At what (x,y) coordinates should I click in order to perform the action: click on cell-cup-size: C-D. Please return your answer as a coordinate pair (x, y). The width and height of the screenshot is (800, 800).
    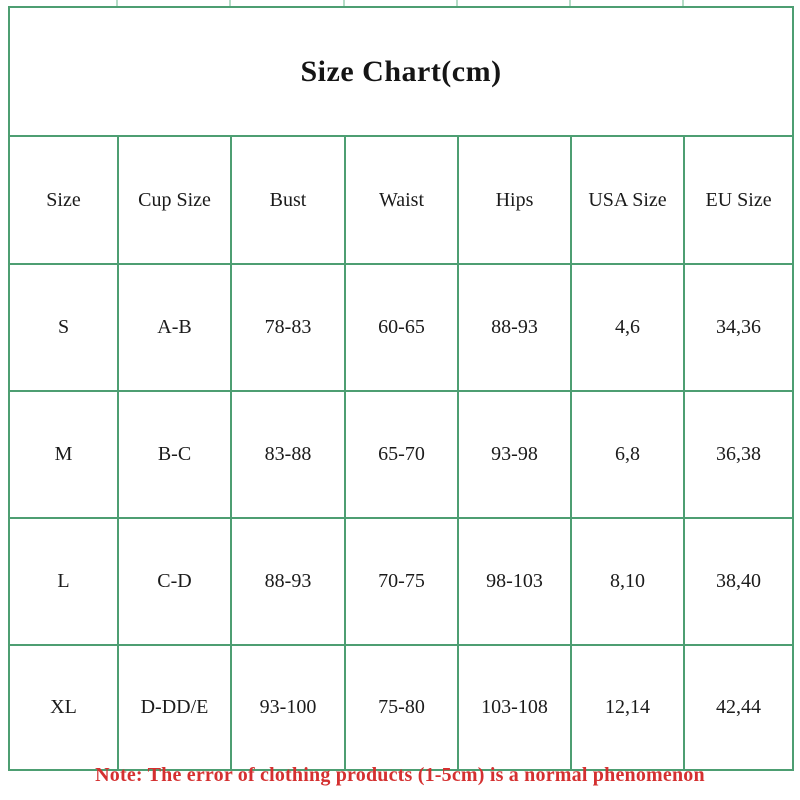
    Looking at the image, I should click on (174, 581).